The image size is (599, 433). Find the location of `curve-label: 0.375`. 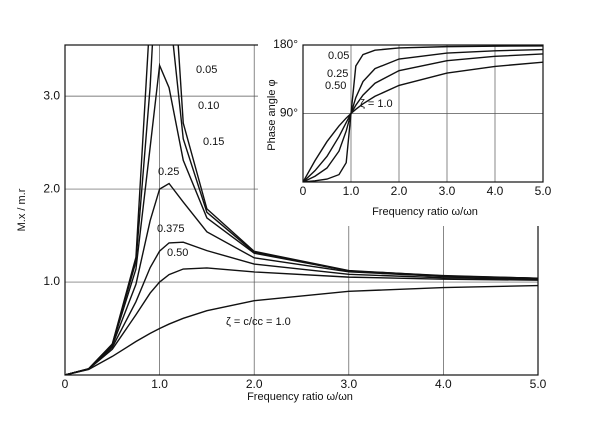

curve-label: 0.375 is located at coordinates (171, 229).